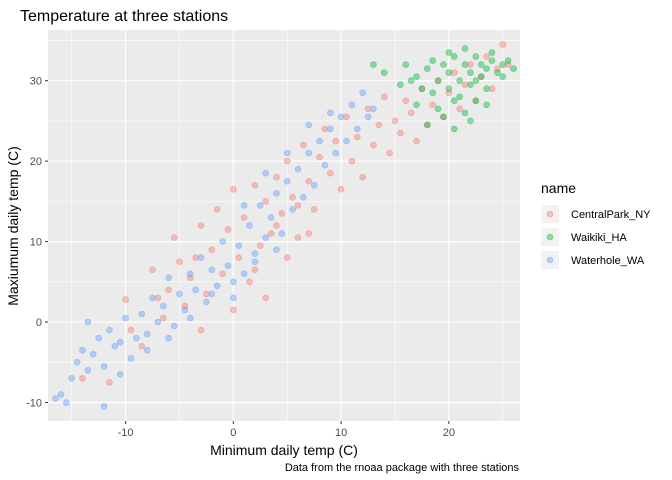 The width and height of the screenshot is (672, 480). Describe the element at coordinates (599, 238) in the screenshot. I see `legend-label: Waikiki_HA` at that location.